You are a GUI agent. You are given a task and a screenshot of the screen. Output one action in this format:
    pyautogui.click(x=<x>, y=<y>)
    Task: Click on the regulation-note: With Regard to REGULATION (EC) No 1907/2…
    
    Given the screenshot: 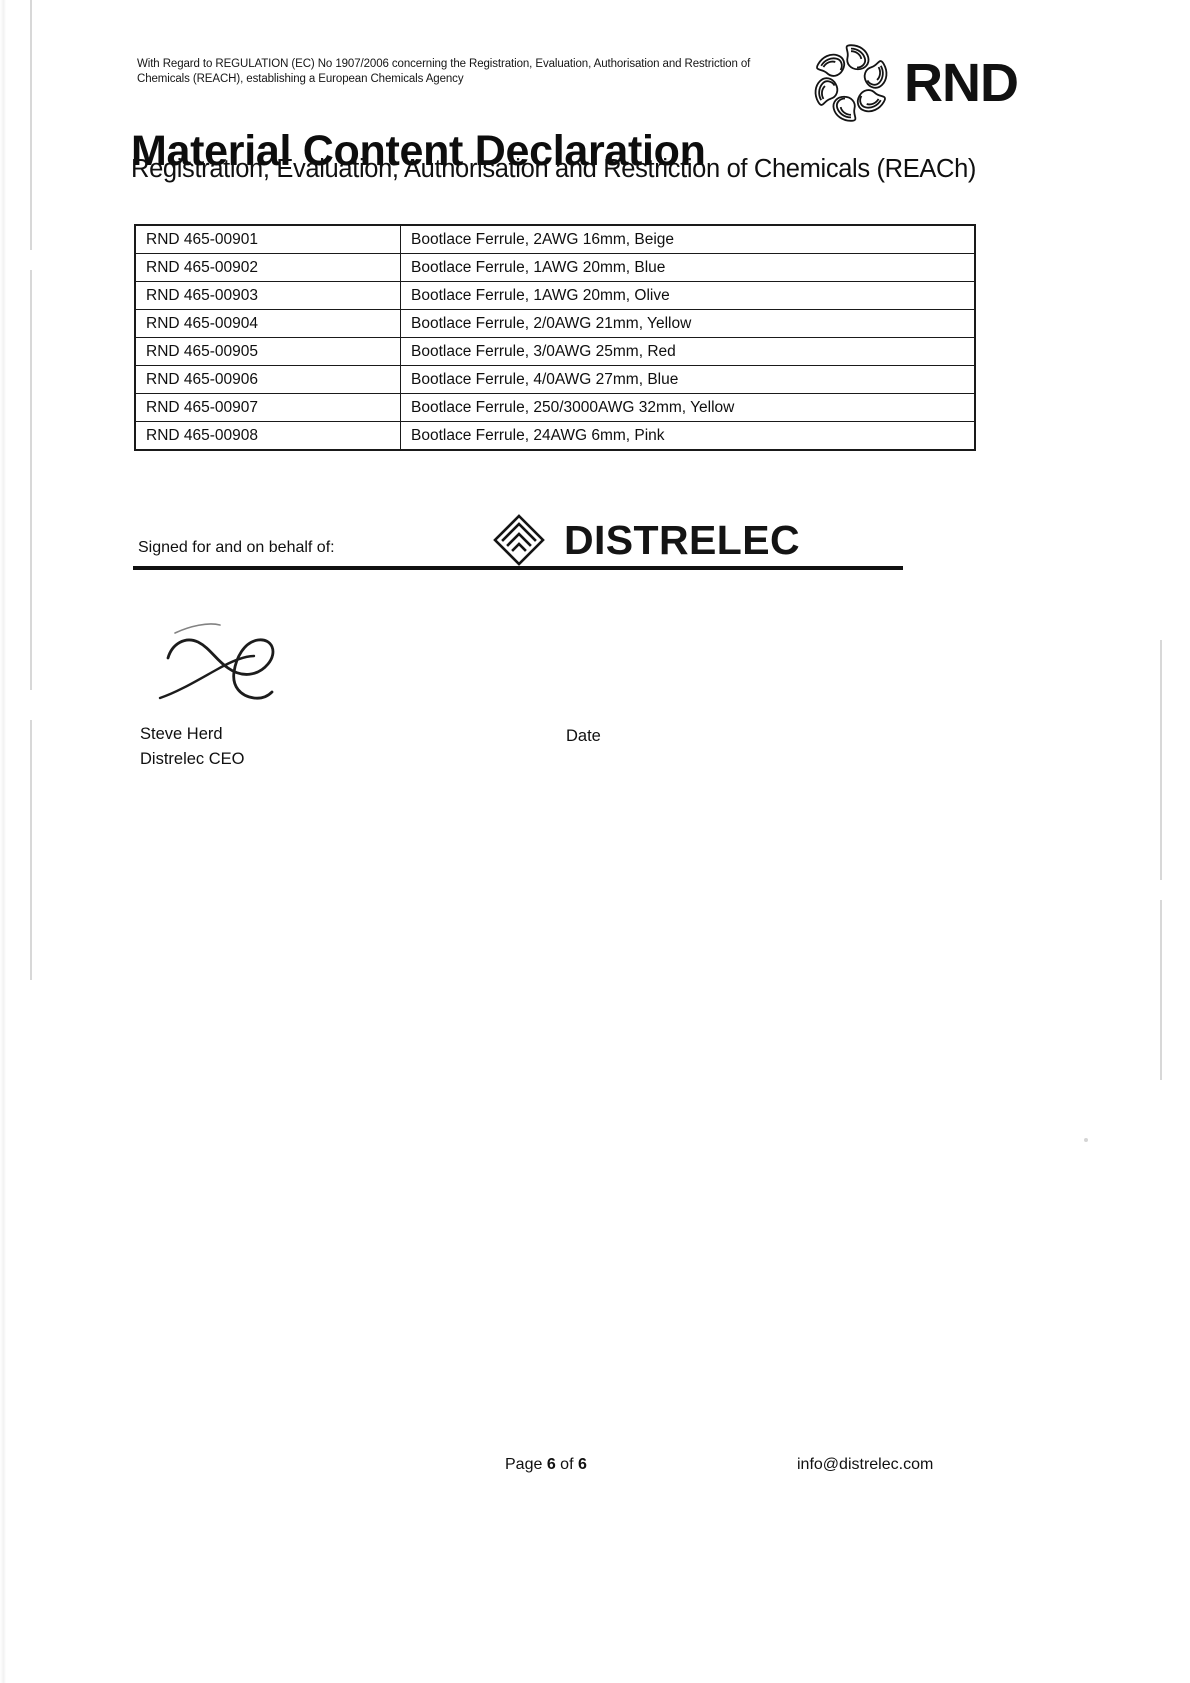 What is the action you would take?
    pyautogui.click(x=444, y=72)
    